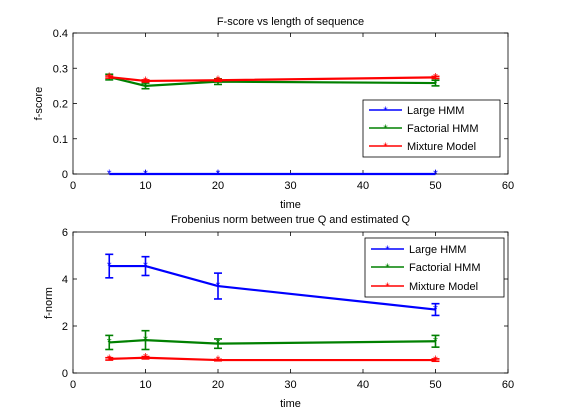 This screenshot has height=420, width=561. Describe the element at coordinates (290, 186) in the screenshot. I see `chart-1-x-tick-label: 30` at that location.